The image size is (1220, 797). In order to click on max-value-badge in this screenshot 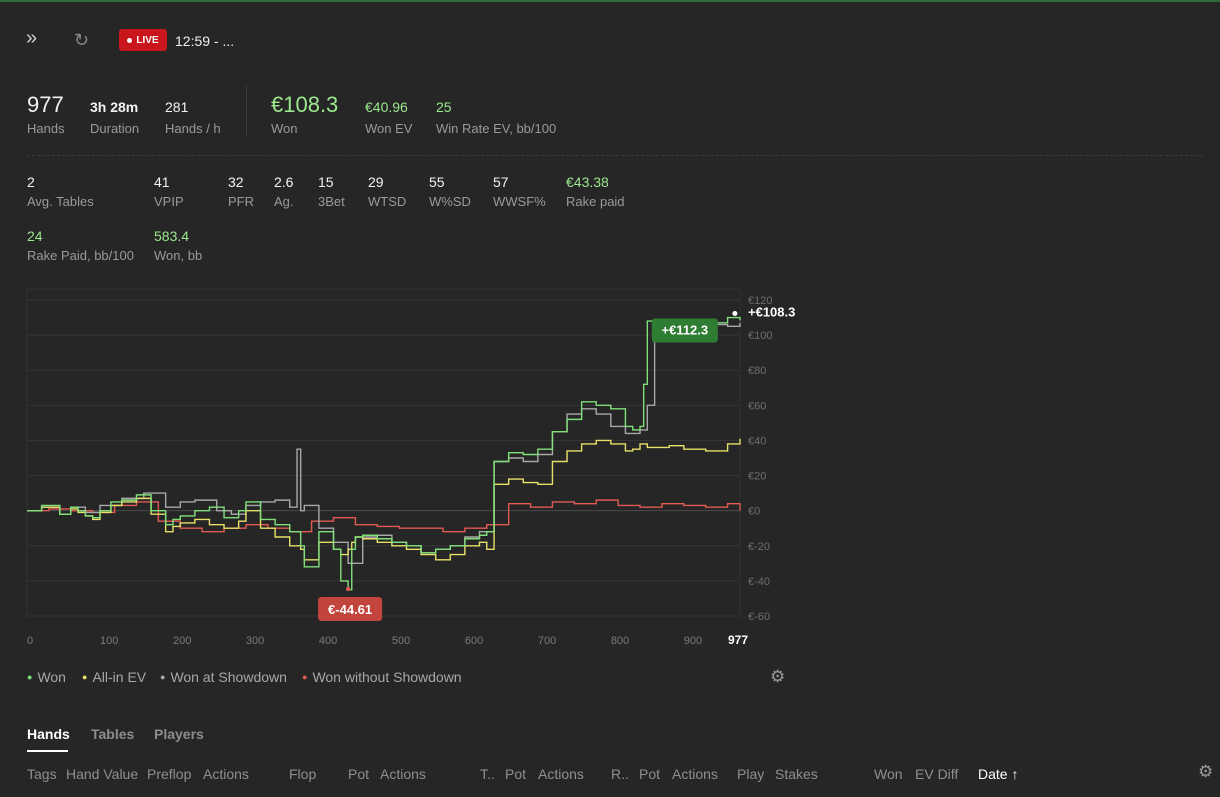, I will do `click(684, 330)`.